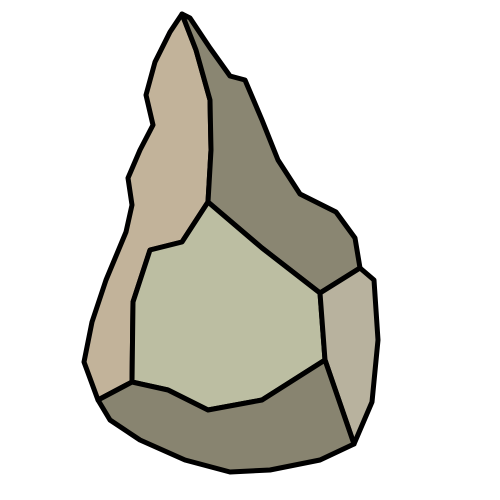  I want to click on stone-facet-bottom, so click(226, 416).